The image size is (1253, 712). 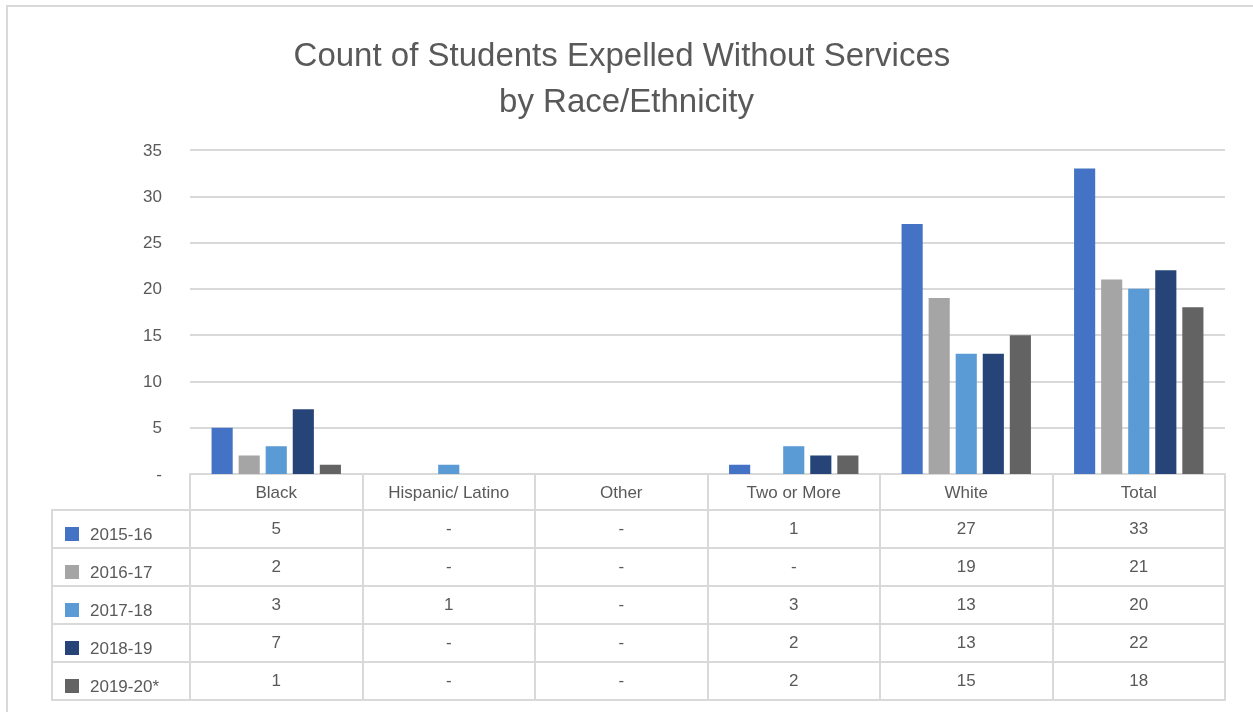 What do you see at coordinates (966, 529) in the screenshot?
I see `data-label: 27` at bounding box center [966, 529].